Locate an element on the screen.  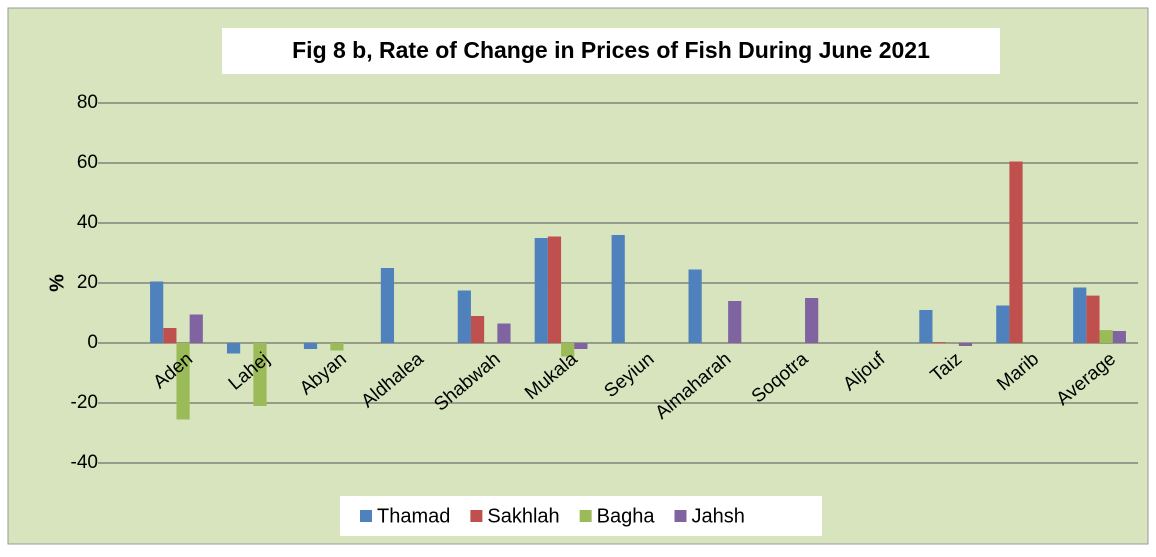
y-tick-label: 40 is located at coordinates (87, 222).